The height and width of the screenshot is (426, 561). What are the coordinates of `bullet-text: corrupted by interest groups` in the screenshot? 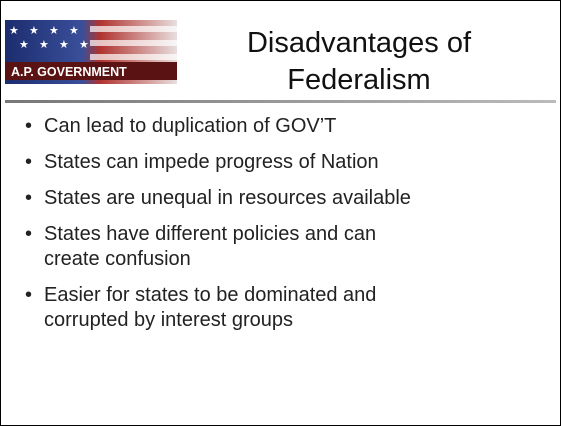 It's located at (169, 320).